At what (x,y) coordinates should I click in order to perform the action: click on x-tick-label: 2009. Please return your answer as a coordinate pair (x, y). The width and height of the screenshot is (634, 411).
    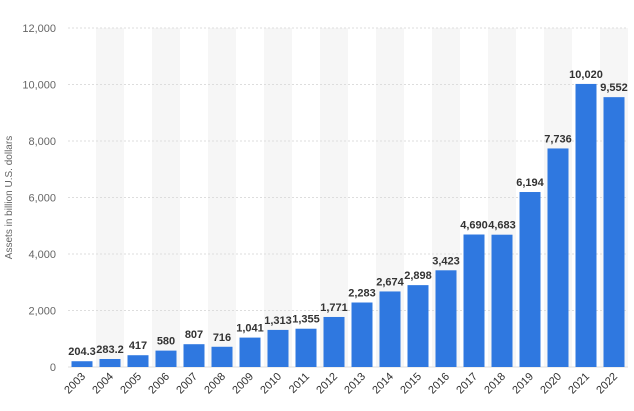
    Looking at the image, I should click on (243, 384).